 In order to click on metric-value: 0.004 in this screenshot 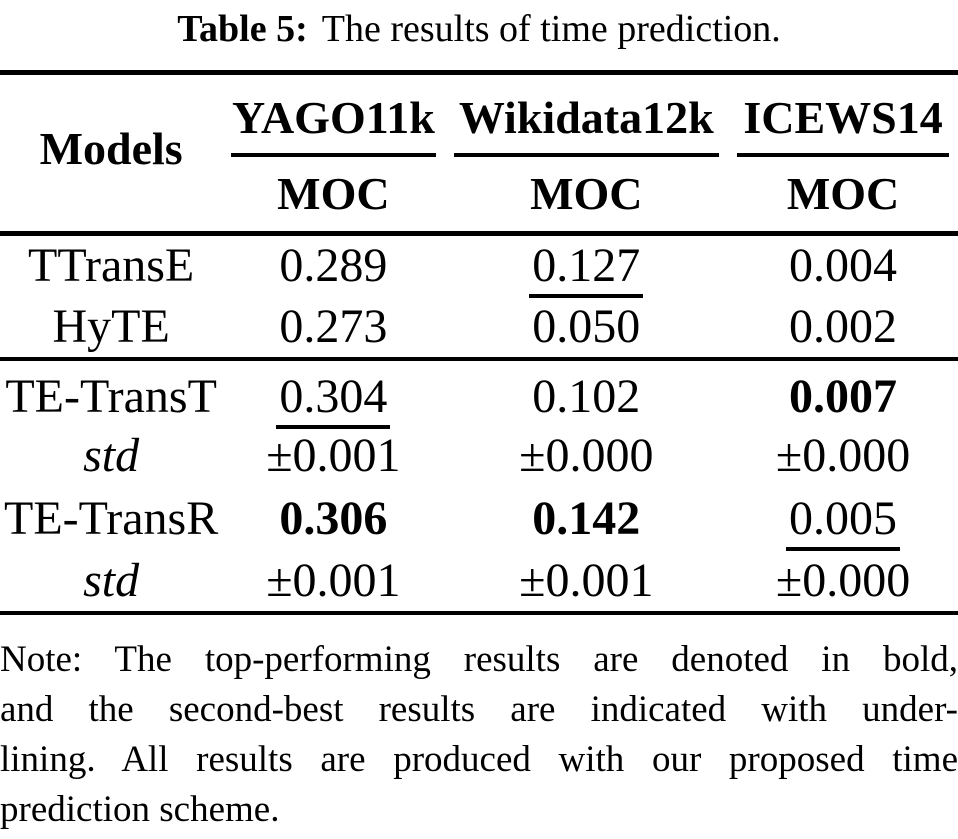, I will do `click(843, 266)`.